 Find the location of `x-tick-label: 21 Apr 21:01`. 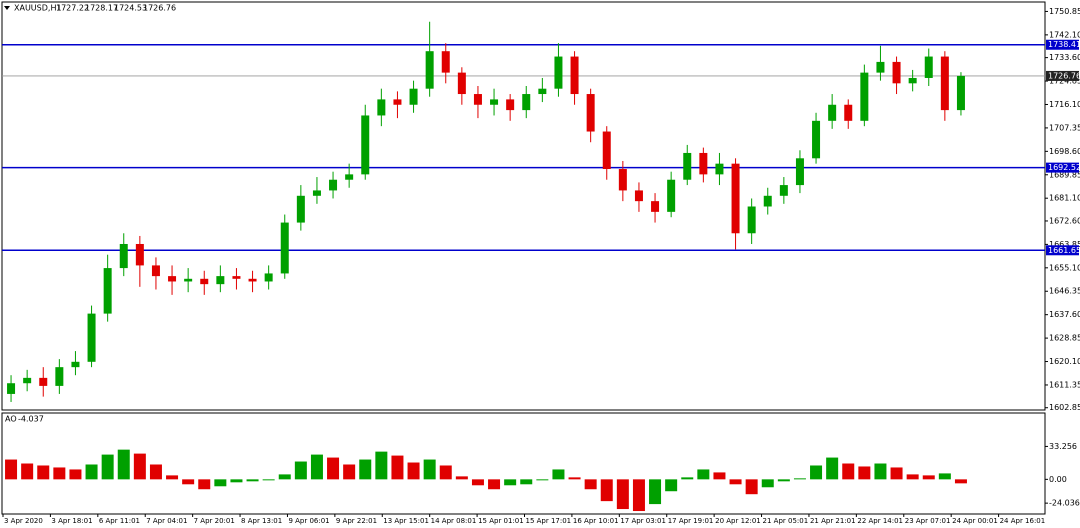

x-tick-label: 21 Apr 21:01 is located at coordinates (833, 521).